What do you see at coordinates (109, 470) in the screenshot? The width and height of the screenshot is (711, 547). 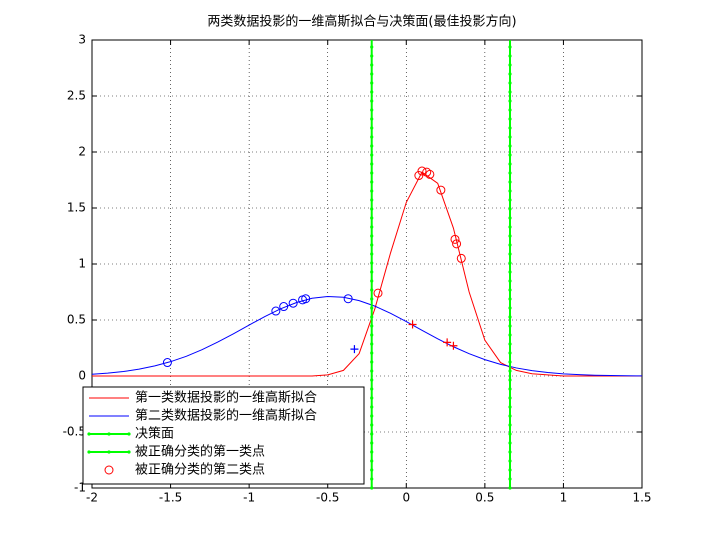 I see `legend-swatch` at bounding box center [109, 470].